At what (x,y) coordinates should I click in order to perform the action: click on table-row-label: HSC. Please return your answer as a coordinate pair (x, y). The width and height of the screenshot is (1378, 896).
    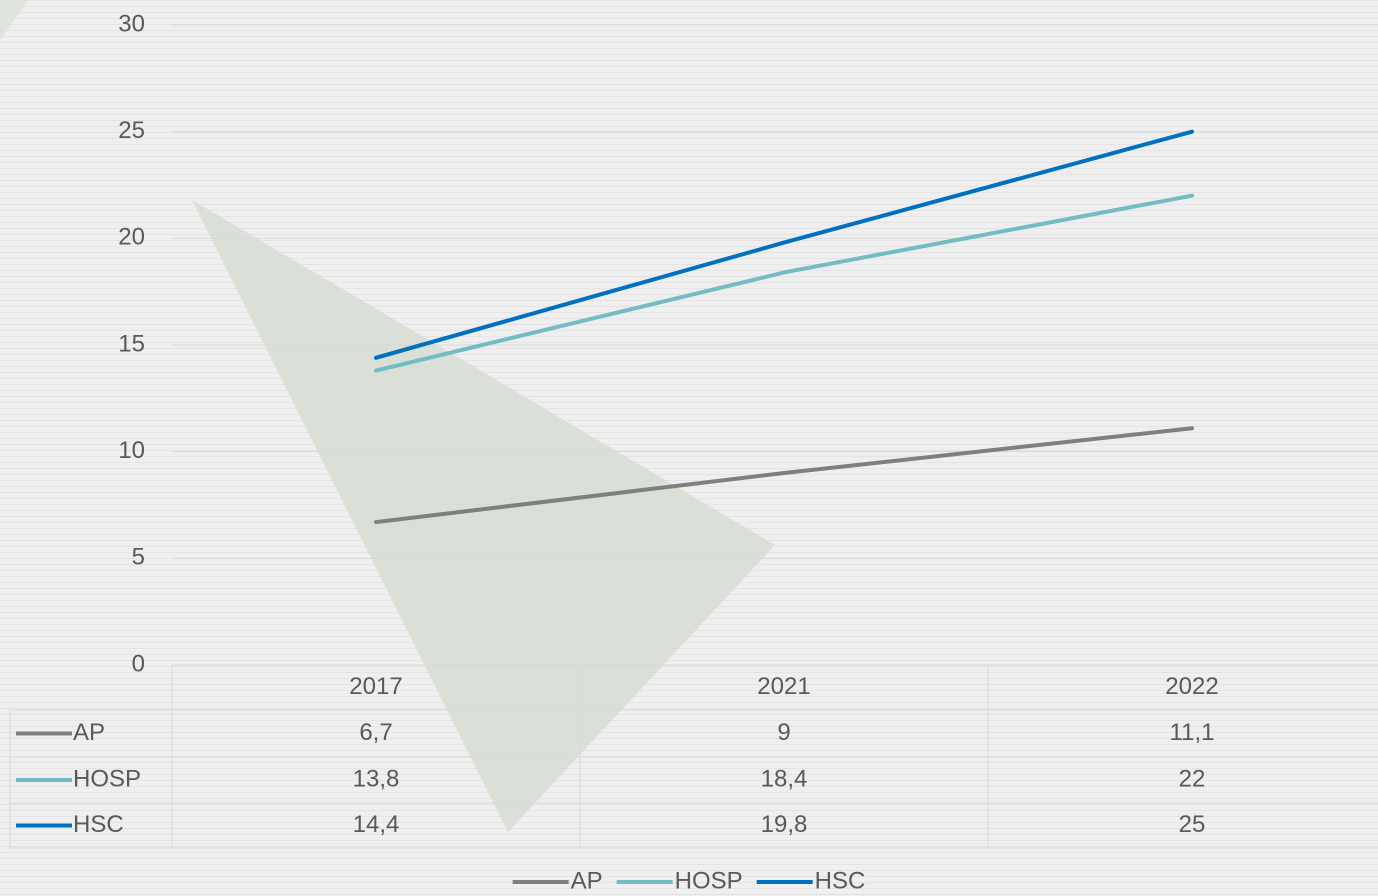
    Looking at the image, I should click on (98, 824).